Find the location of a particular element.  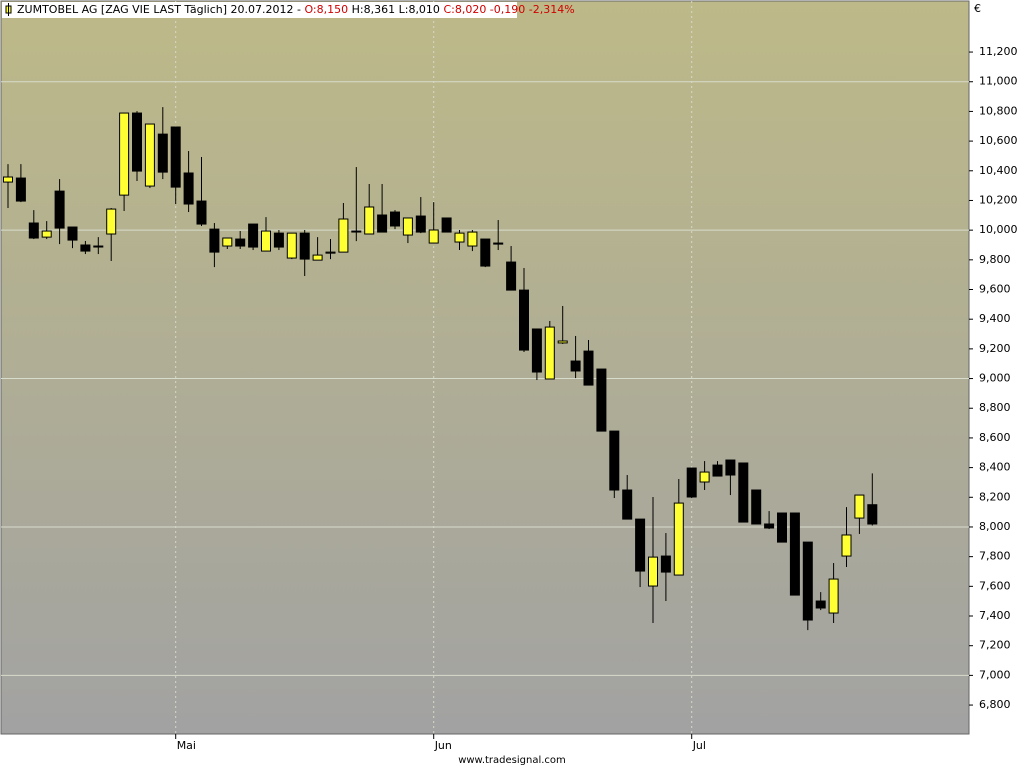

y-tick-label: 8,400 is located at coordinates (995, 467).